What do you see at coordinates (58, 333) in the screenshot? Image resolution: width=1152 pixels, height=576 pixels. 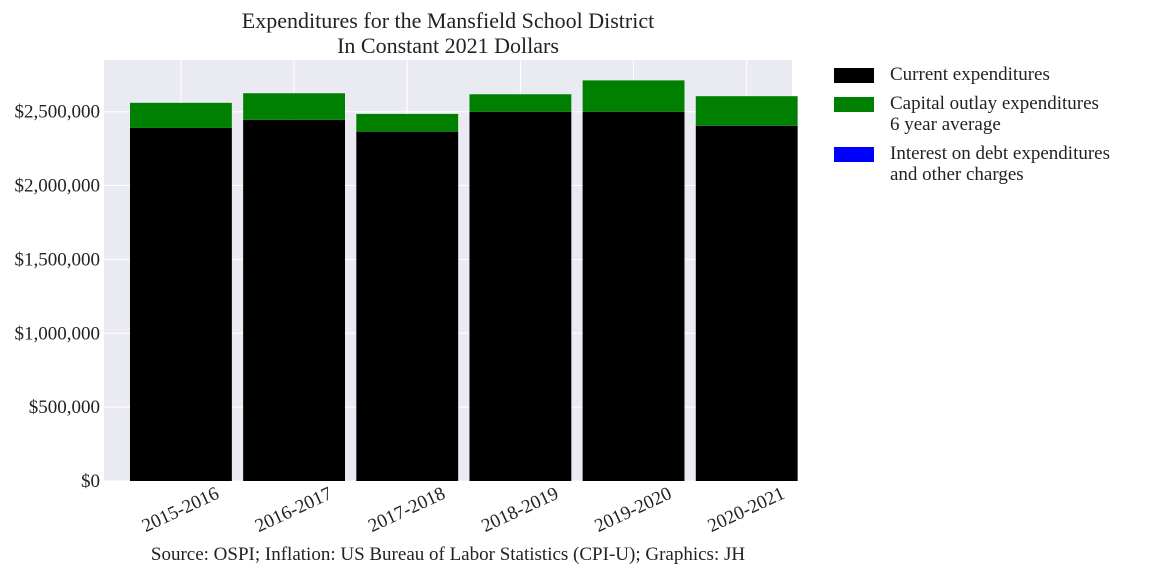 I see `y-tick-label: $1,000,000` at bounding box center [58, 333].